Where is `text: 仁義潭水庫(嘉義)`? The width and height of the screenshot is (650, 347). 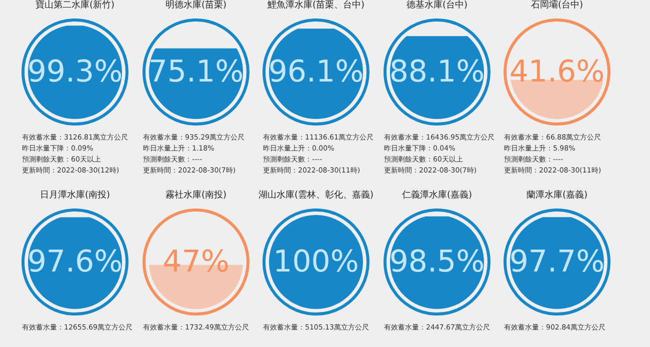 text: 仁義潭水庫(嘉義) is located at coordinates (436, 195).